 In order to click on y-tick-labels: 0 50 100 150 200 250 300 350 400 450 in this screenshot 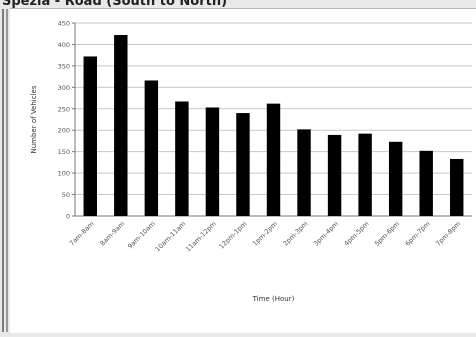, I will do `click(64, 120)`.